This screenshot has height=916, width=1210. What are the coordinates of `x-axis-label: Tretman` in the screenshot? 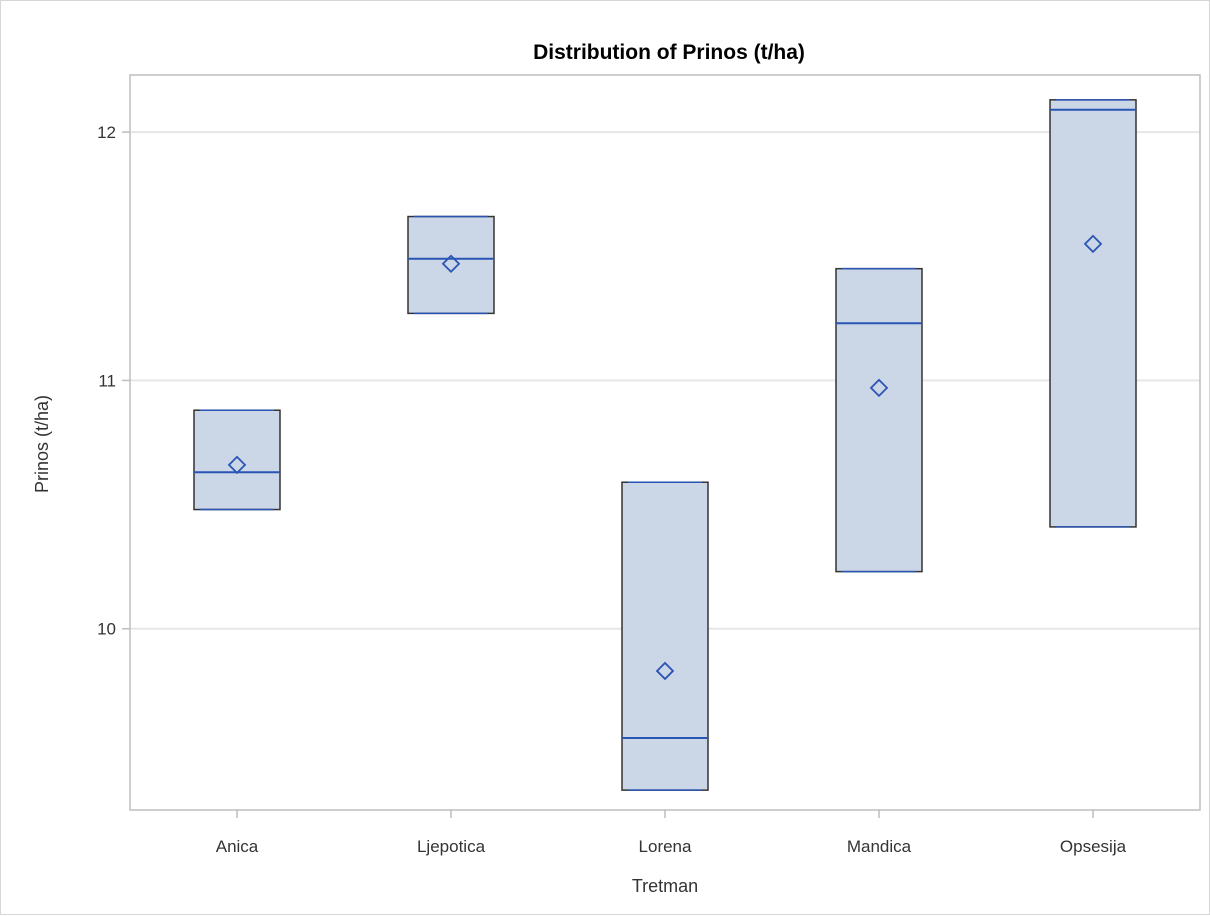 It's located at (665, 886).